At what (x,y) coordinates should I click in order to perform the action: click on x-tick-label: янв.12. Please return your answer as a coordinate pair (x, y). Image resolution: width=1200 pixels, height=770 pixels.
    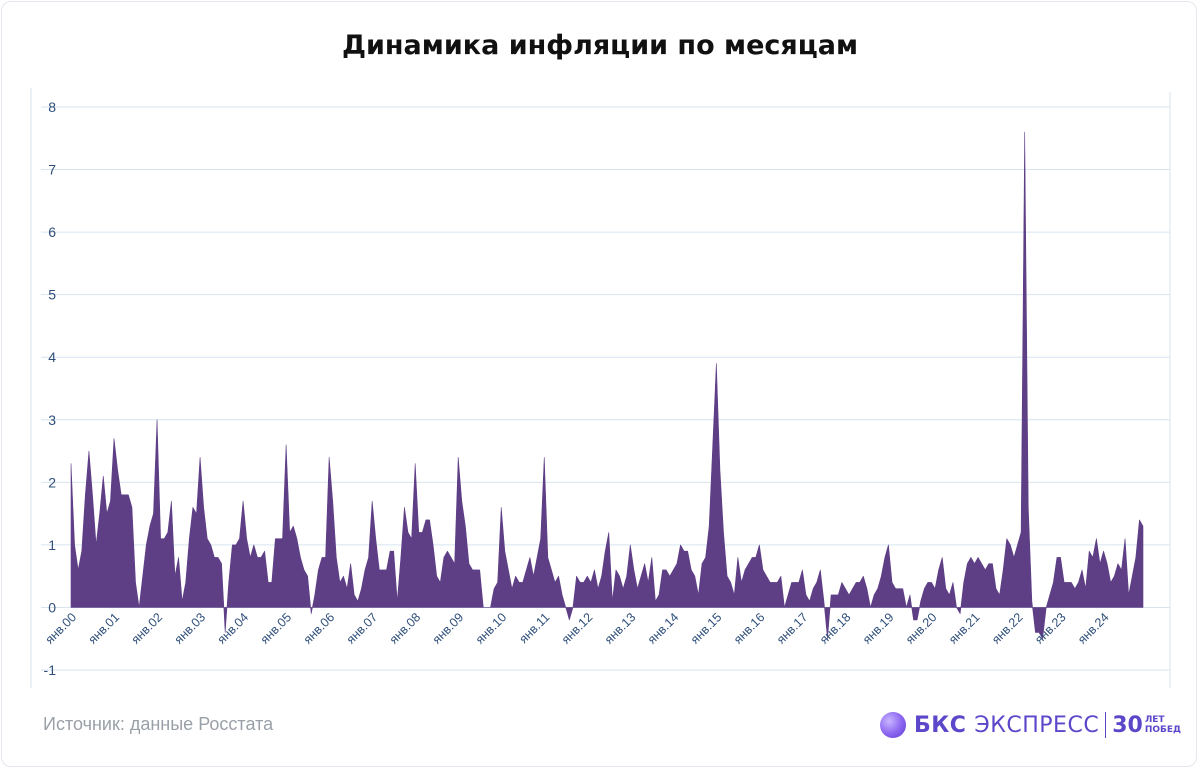
    Looking at the image, I should click on (577, 628).